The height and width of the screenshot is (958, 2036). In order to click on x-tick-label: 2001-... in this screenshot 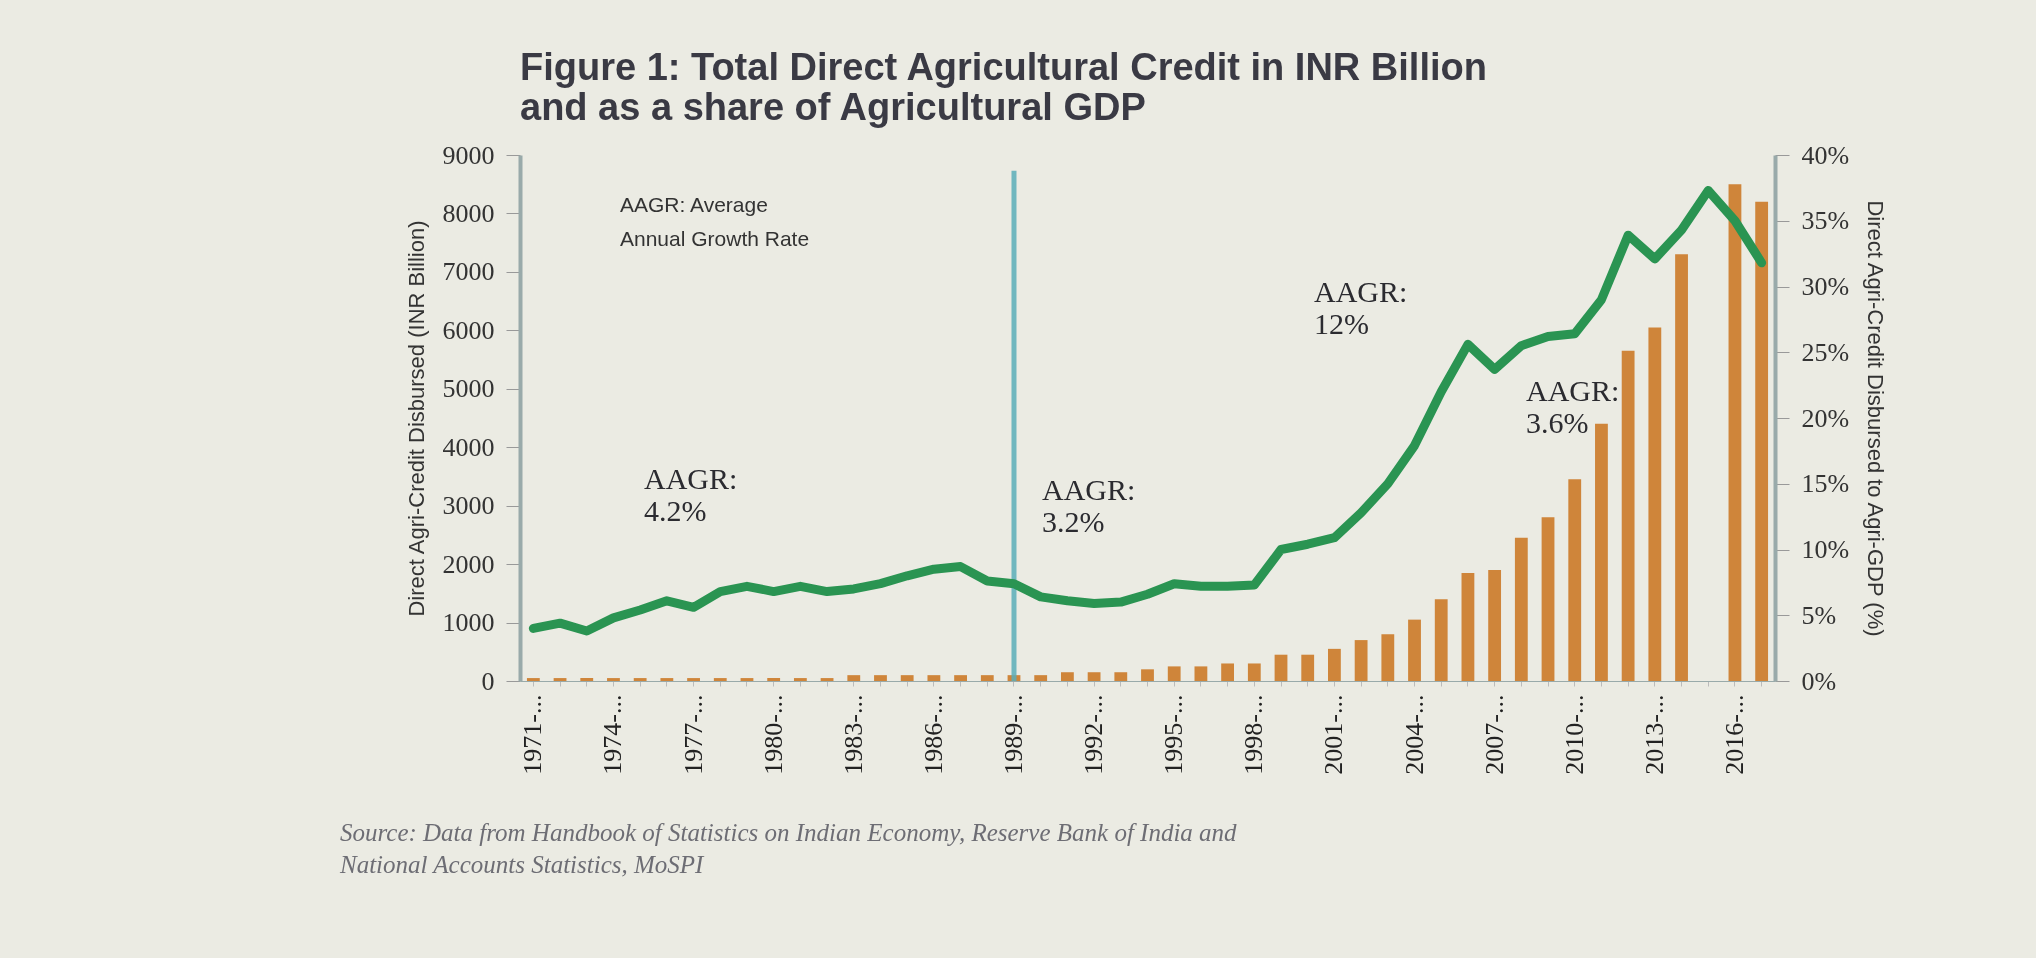, I will do `click(1334, 734)`.